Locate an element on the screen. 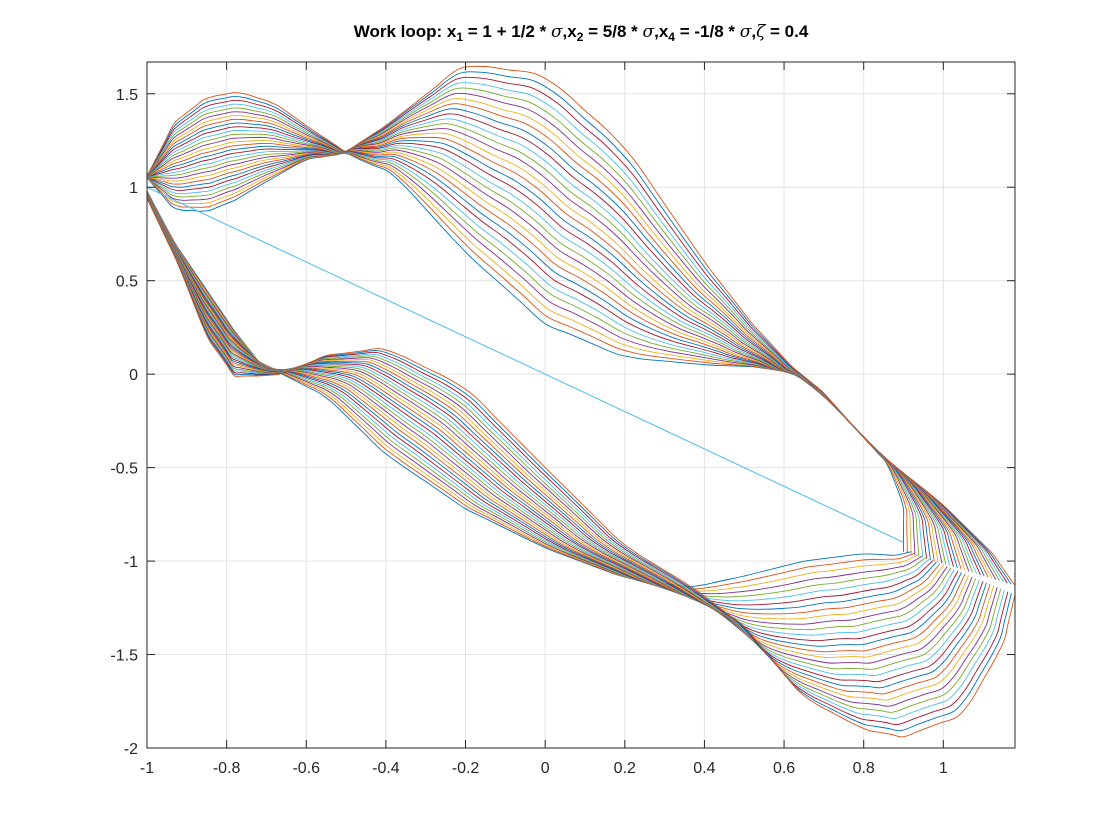  x-tick-label: 0.4 is located at coordinates (704, 768).